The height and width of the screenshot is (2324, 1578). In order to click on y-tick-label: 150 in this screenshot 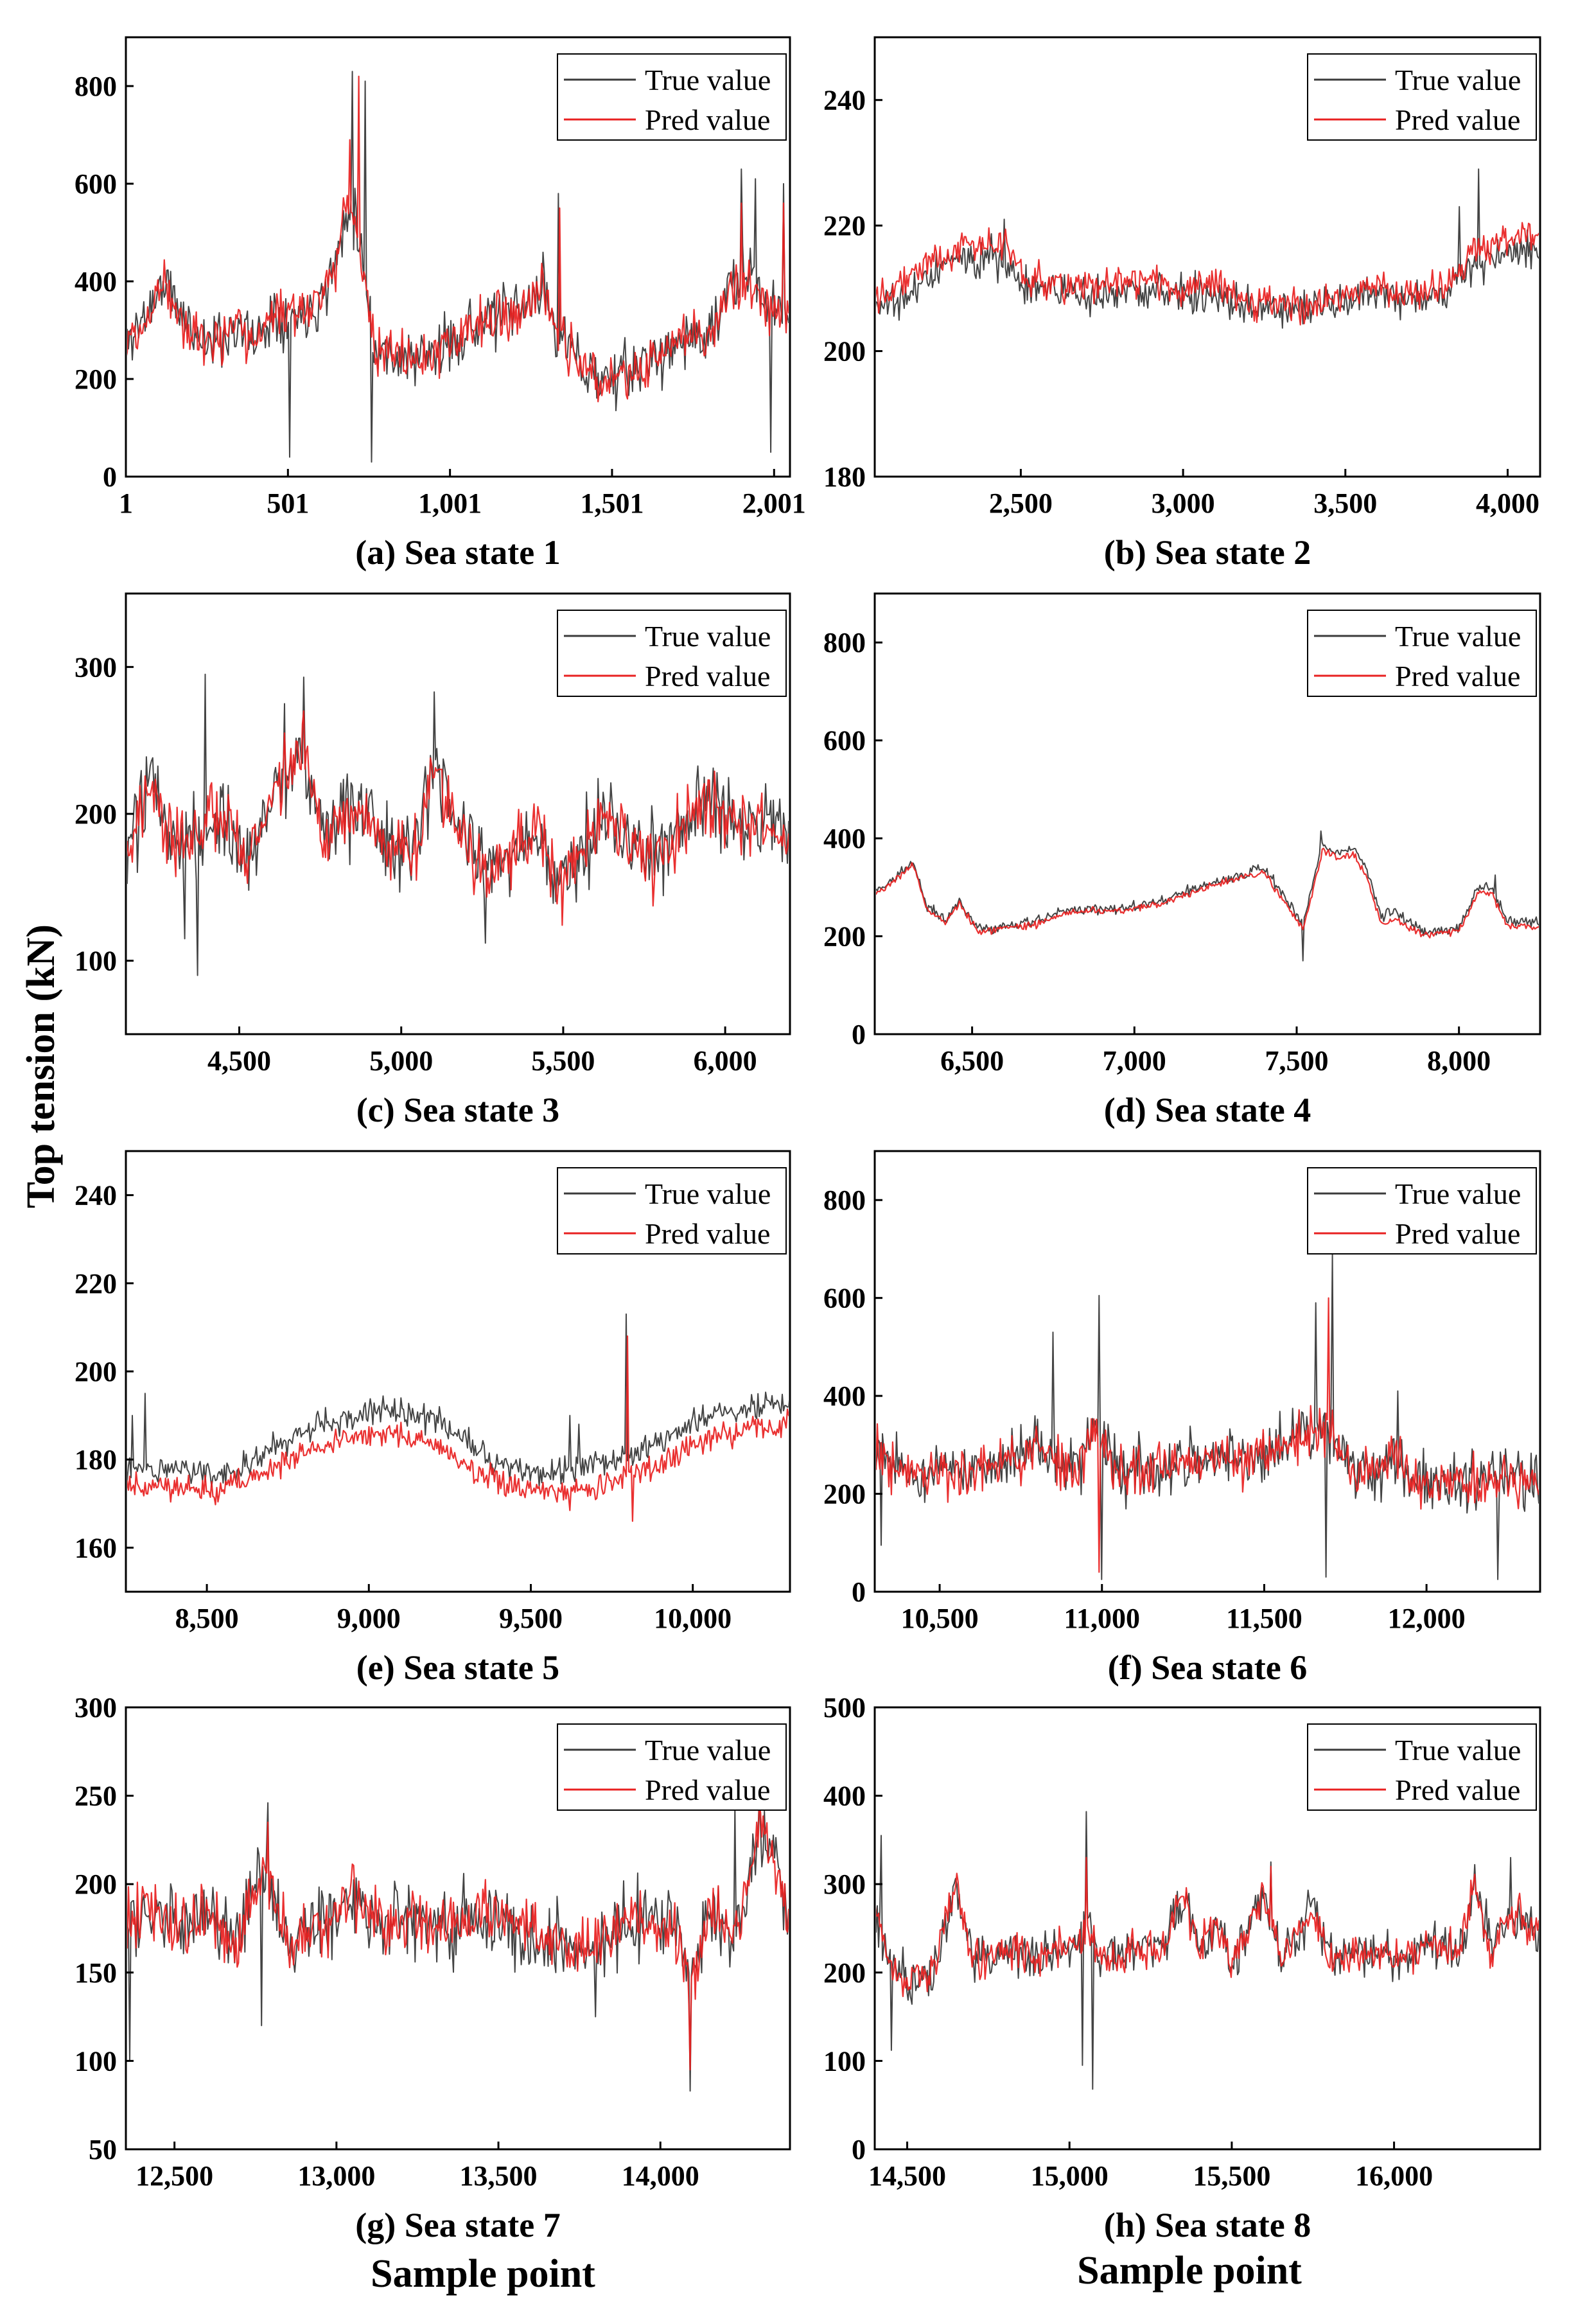, I will do `click(96, 1973)`.